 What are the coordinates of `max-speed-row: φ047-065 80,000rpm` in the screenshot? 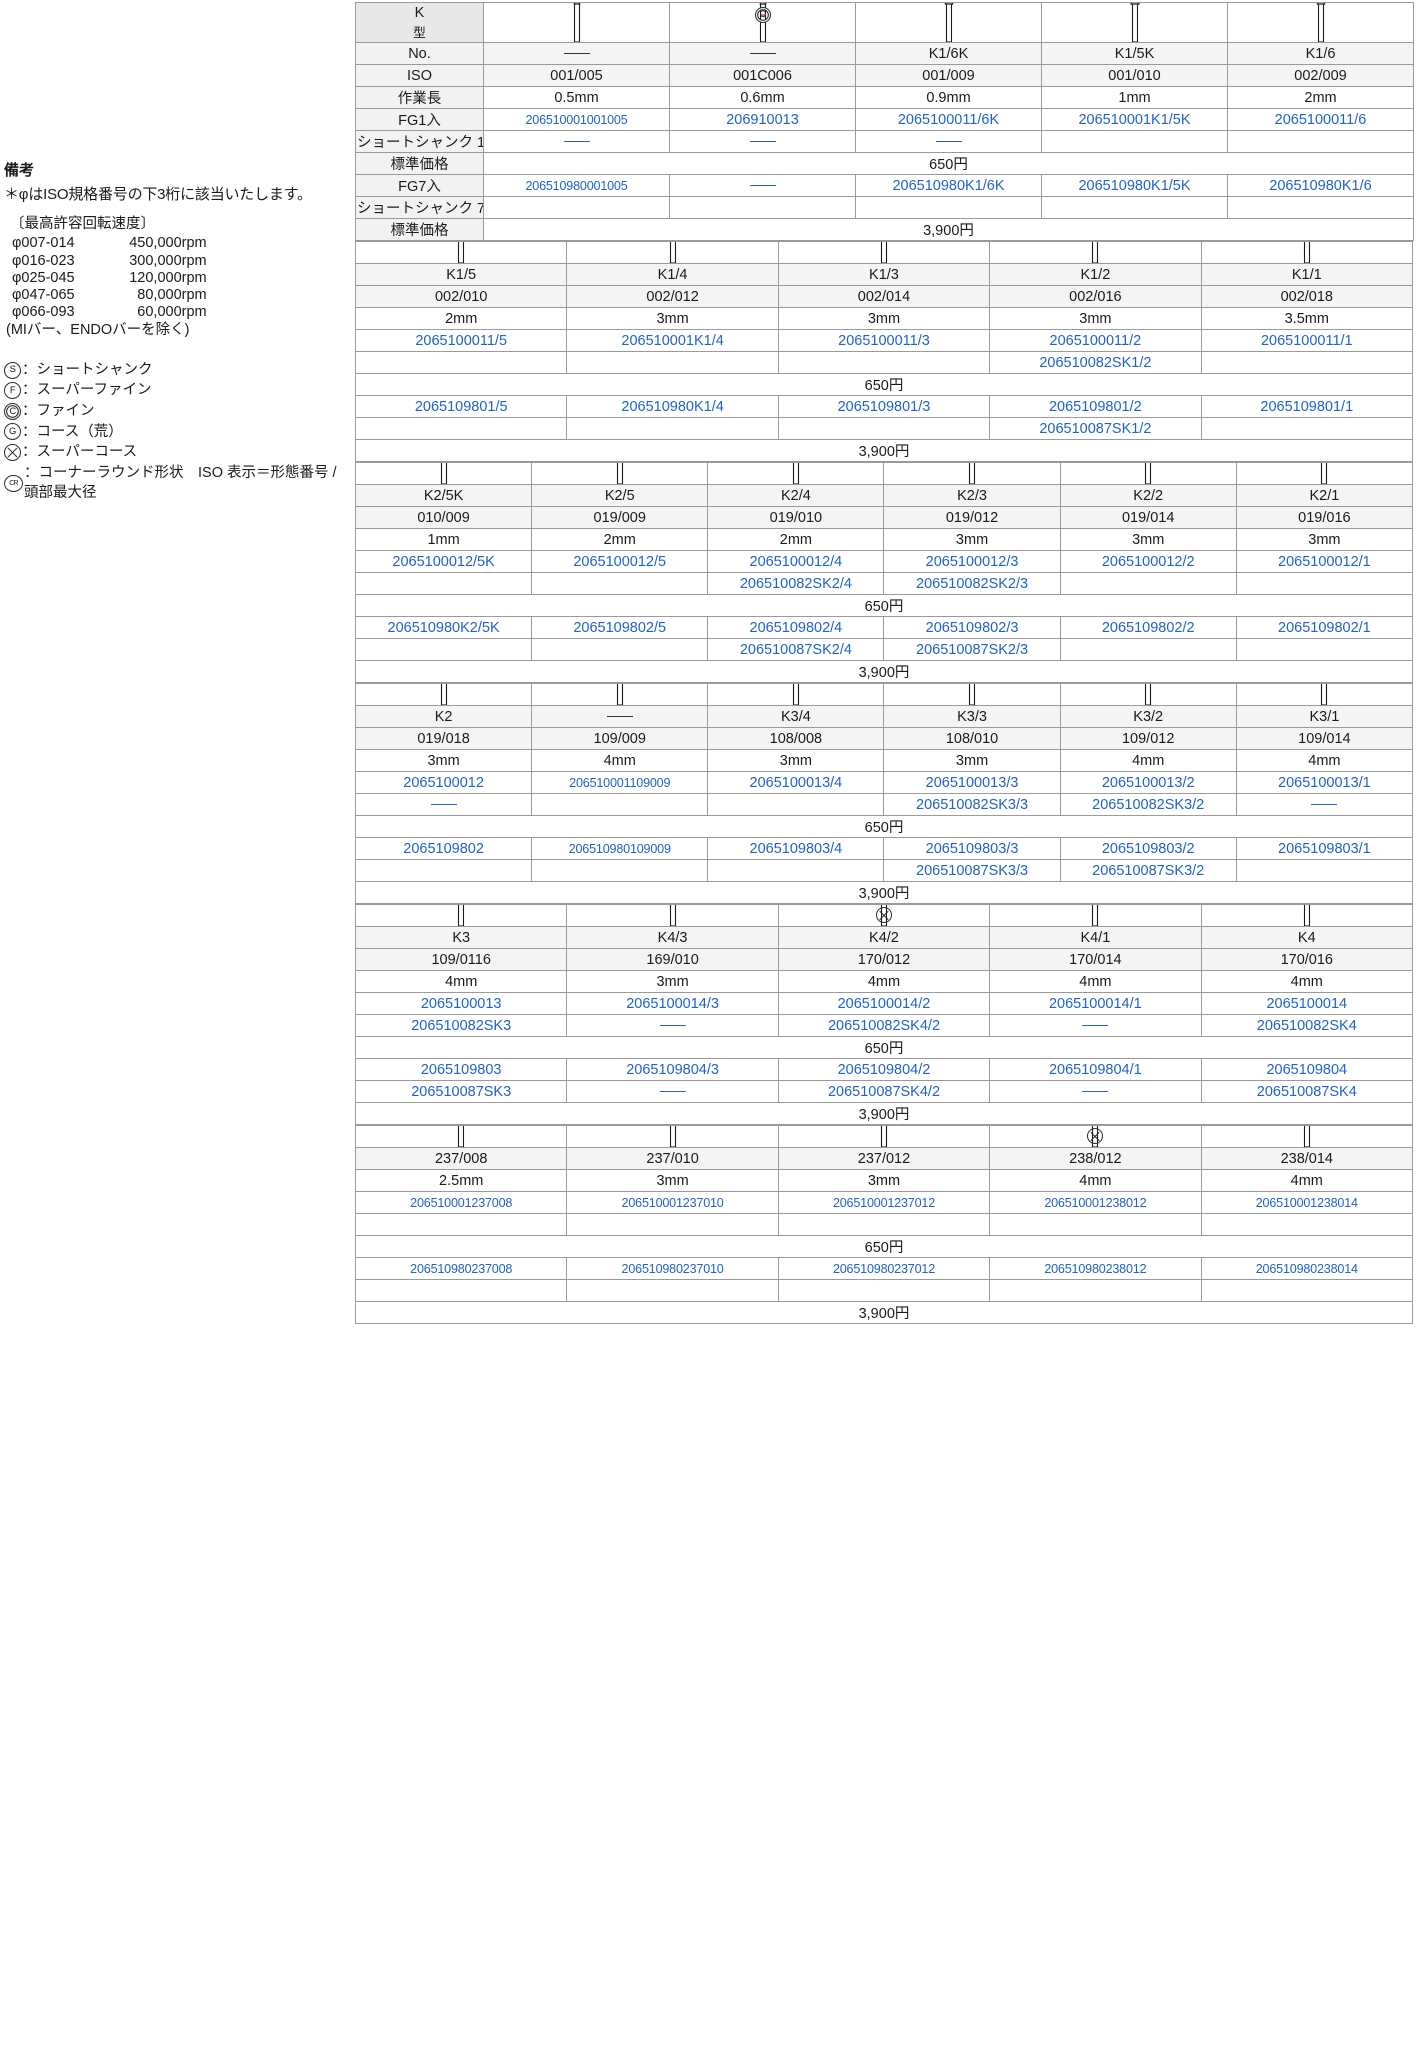 It's located at (176, 295).